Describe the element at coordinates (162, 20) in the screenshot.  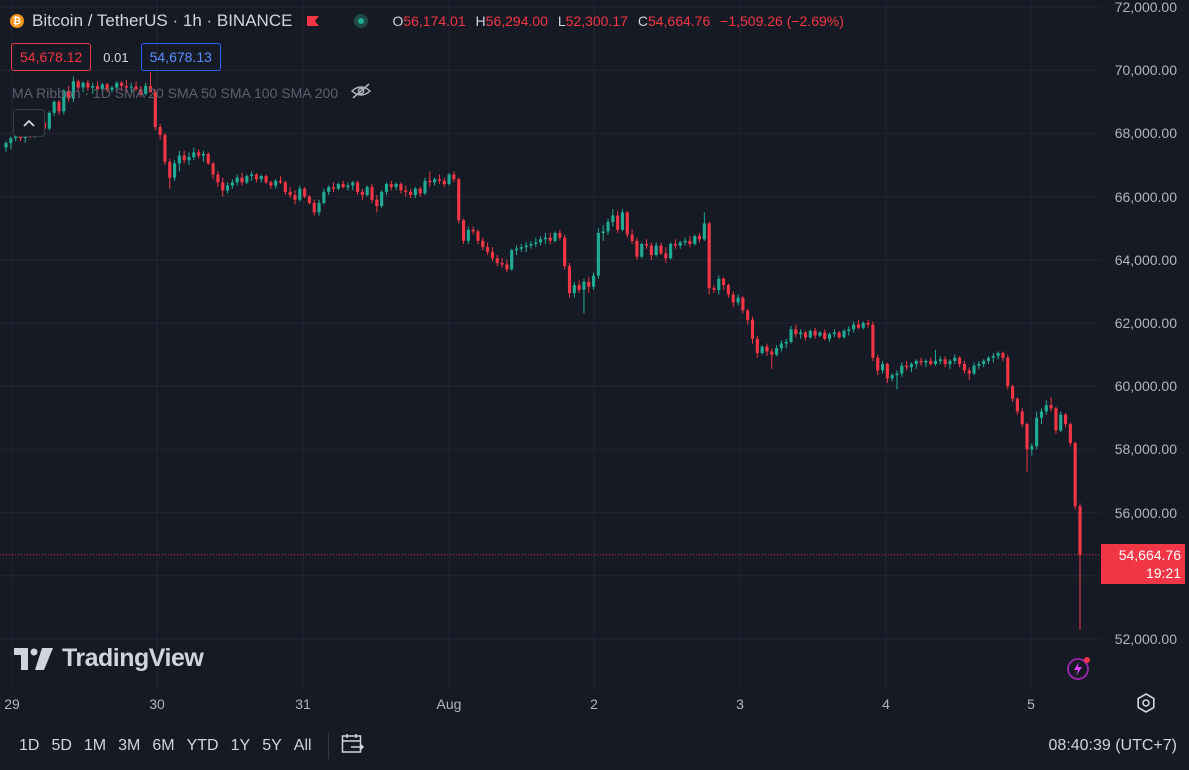
I see `symbol-title: Bitcoin / TetherUS · 1h · BINANCE` at that location.